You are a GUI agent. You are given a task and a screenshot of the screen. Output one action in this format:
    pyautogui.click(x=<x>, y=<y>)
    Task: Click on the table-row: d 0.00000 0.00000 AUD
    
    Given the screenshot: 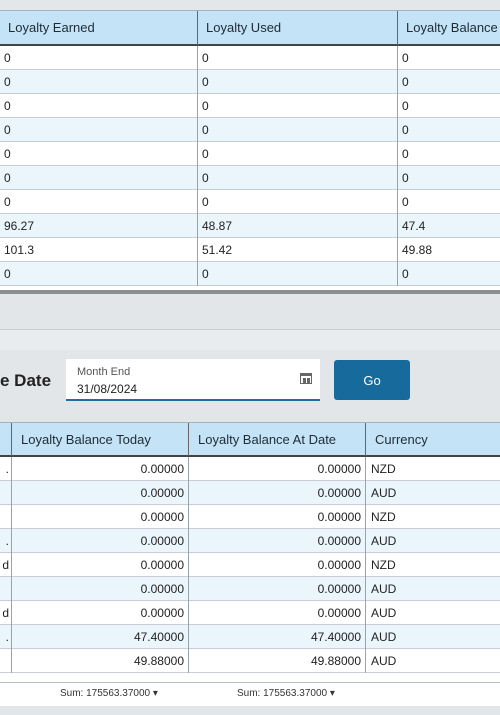 What is the action you would take?
    pyautogui.click(x=250, y=613)
    